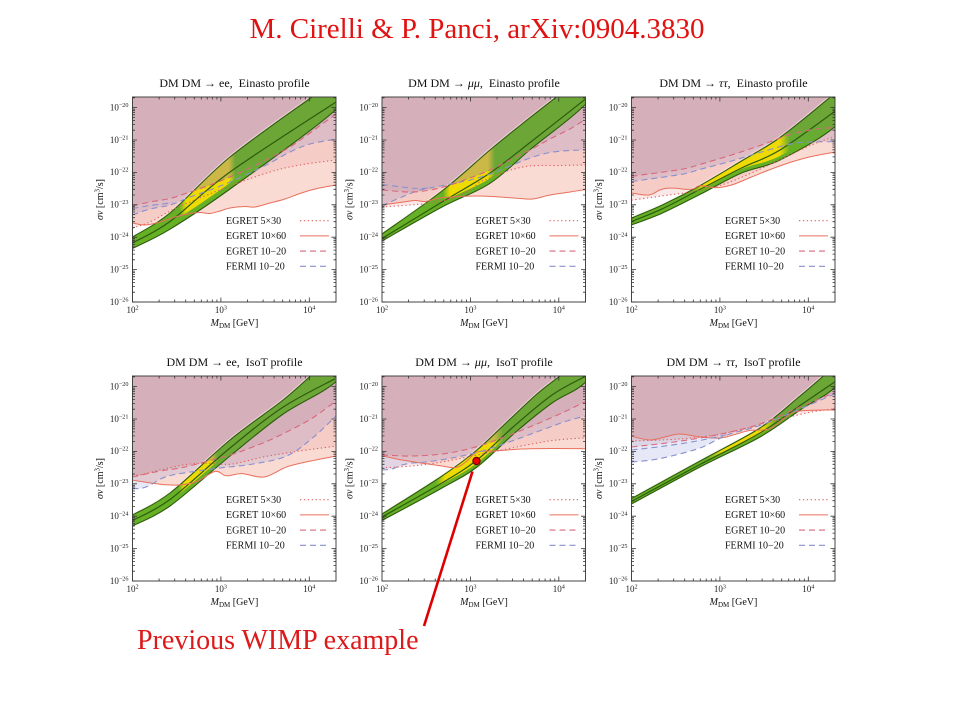 This screenshot has height=720, width=960. Describe the element at coordinates (234, 83) in the screenshot. I see `svg-text: DM DM → ee, Einasto profile` at that location.